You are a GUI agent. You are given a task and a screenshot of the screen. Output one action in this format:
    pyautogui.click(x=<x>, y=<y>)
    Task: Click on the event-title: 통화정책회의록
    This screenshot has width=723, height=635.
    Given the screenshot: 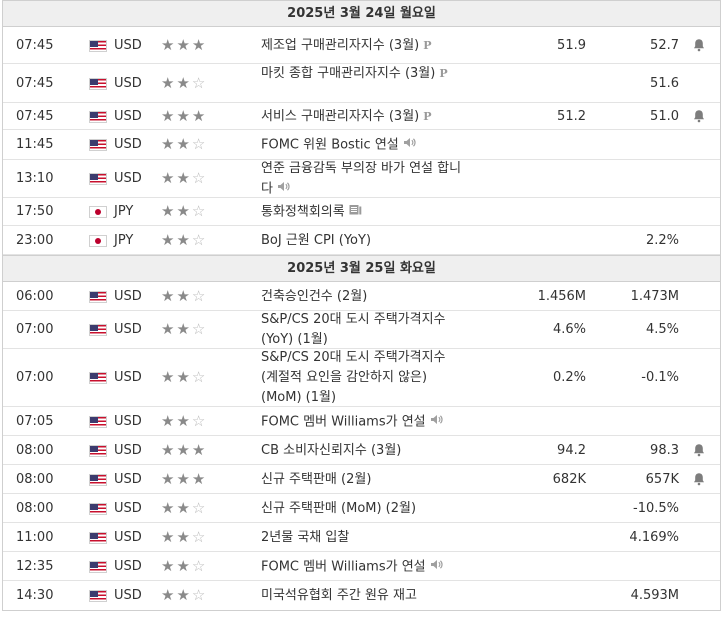 What is the action you would take?
    pyautogui.click(x=303, y=212)
    